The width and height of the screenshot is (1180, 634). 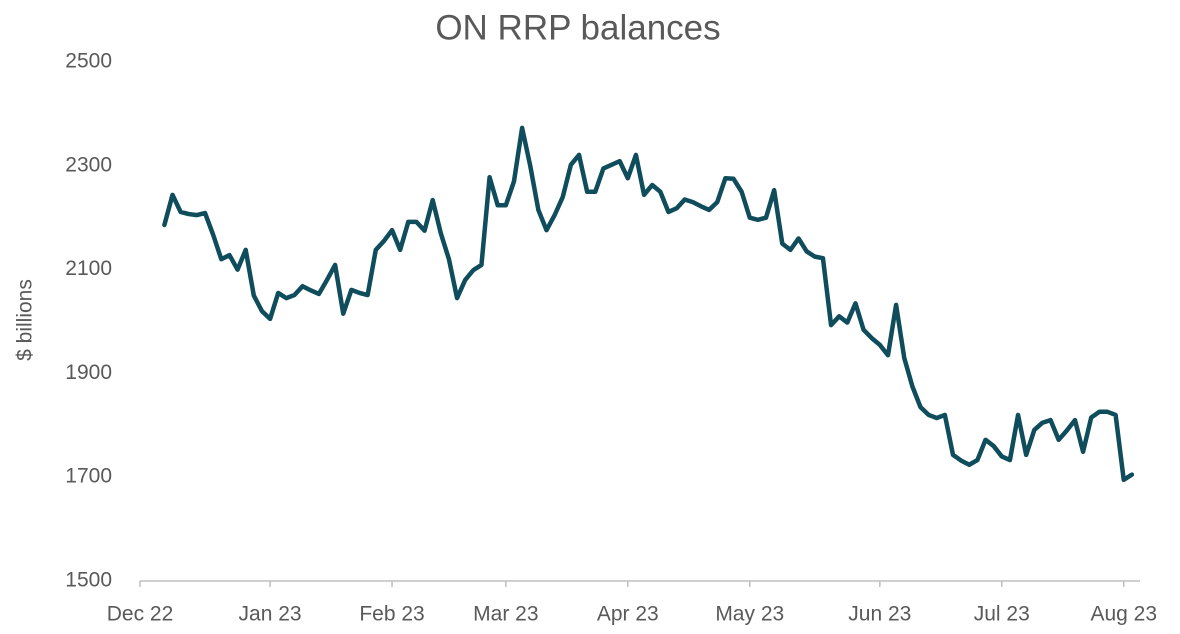 I want to click on y-tick-label: 1500, so click(x=88, y=580).